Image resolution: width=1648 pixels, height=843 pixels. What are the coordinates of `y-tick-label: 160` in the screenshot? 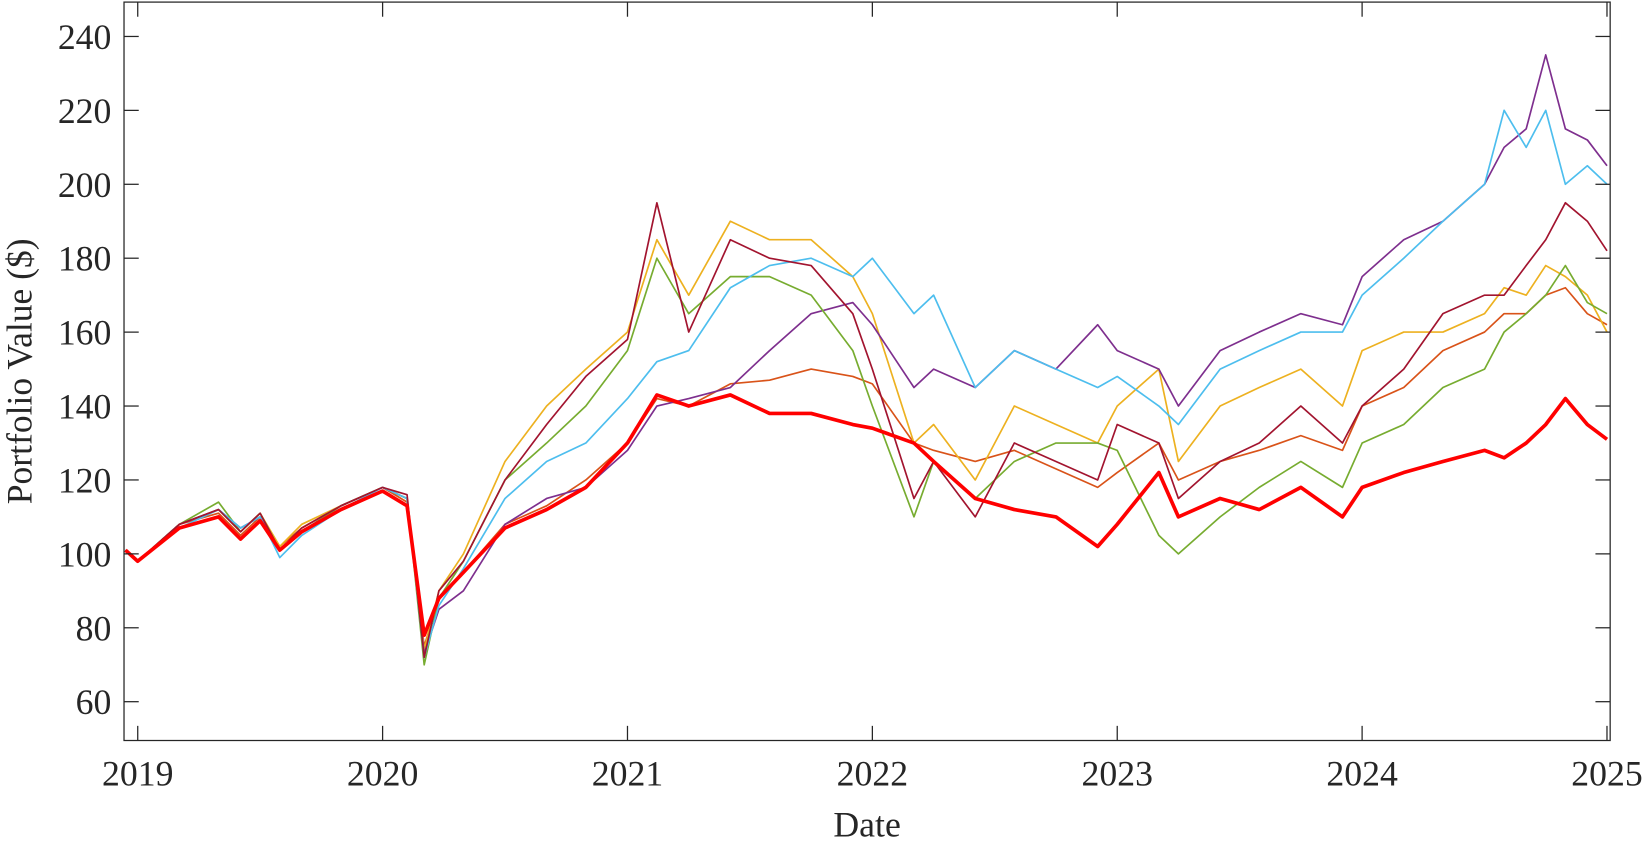 It's located at (85, 333).